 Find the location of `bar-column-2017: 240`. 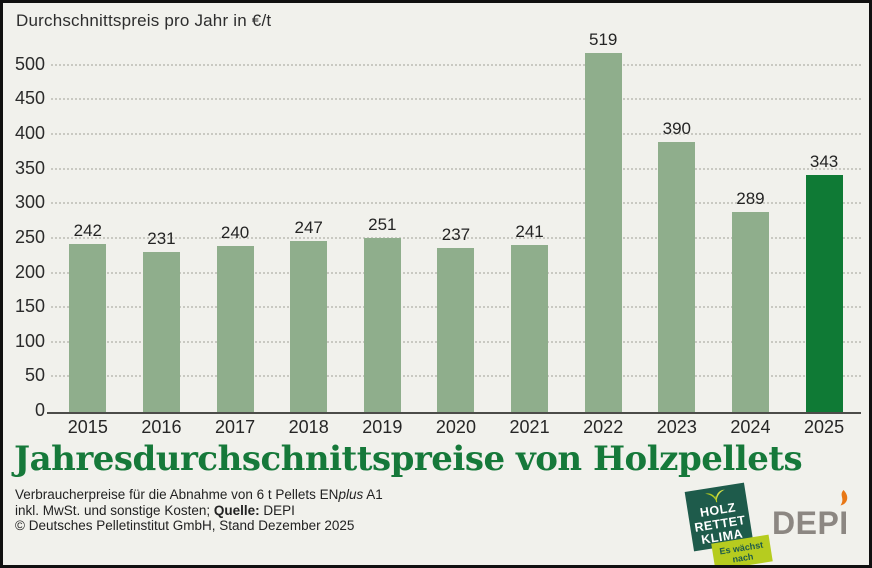

bar-column-2017: 240 is located at coordinates (235, 218).